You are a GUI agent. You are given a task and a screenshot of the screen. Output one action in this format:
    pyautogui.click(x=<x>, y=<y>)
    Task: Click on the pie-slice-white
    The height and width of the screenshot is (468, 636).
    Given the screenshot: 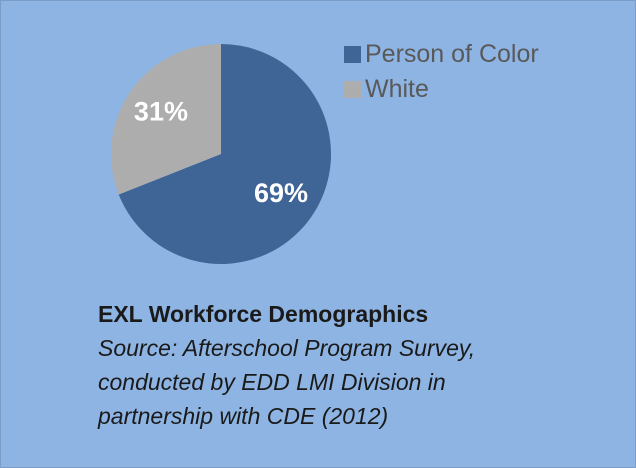 What is the action you would take?
    pyautogui.click(x=165, y=119)
    